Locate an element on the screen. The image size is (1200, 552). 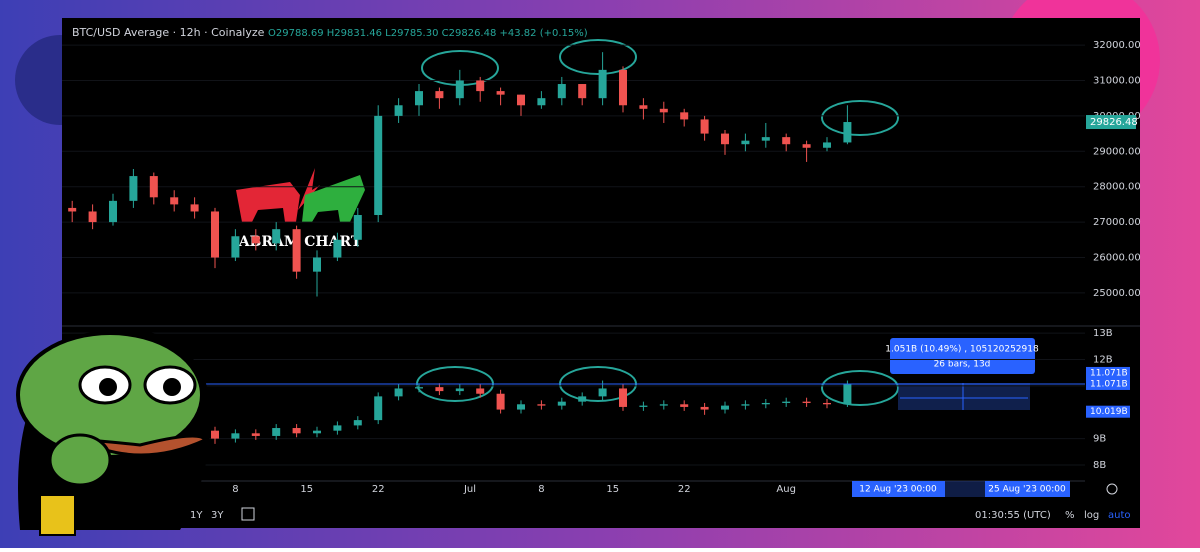
crosshair-start: 12 Aug '23 00:00 is located at coordinates (898, 490).